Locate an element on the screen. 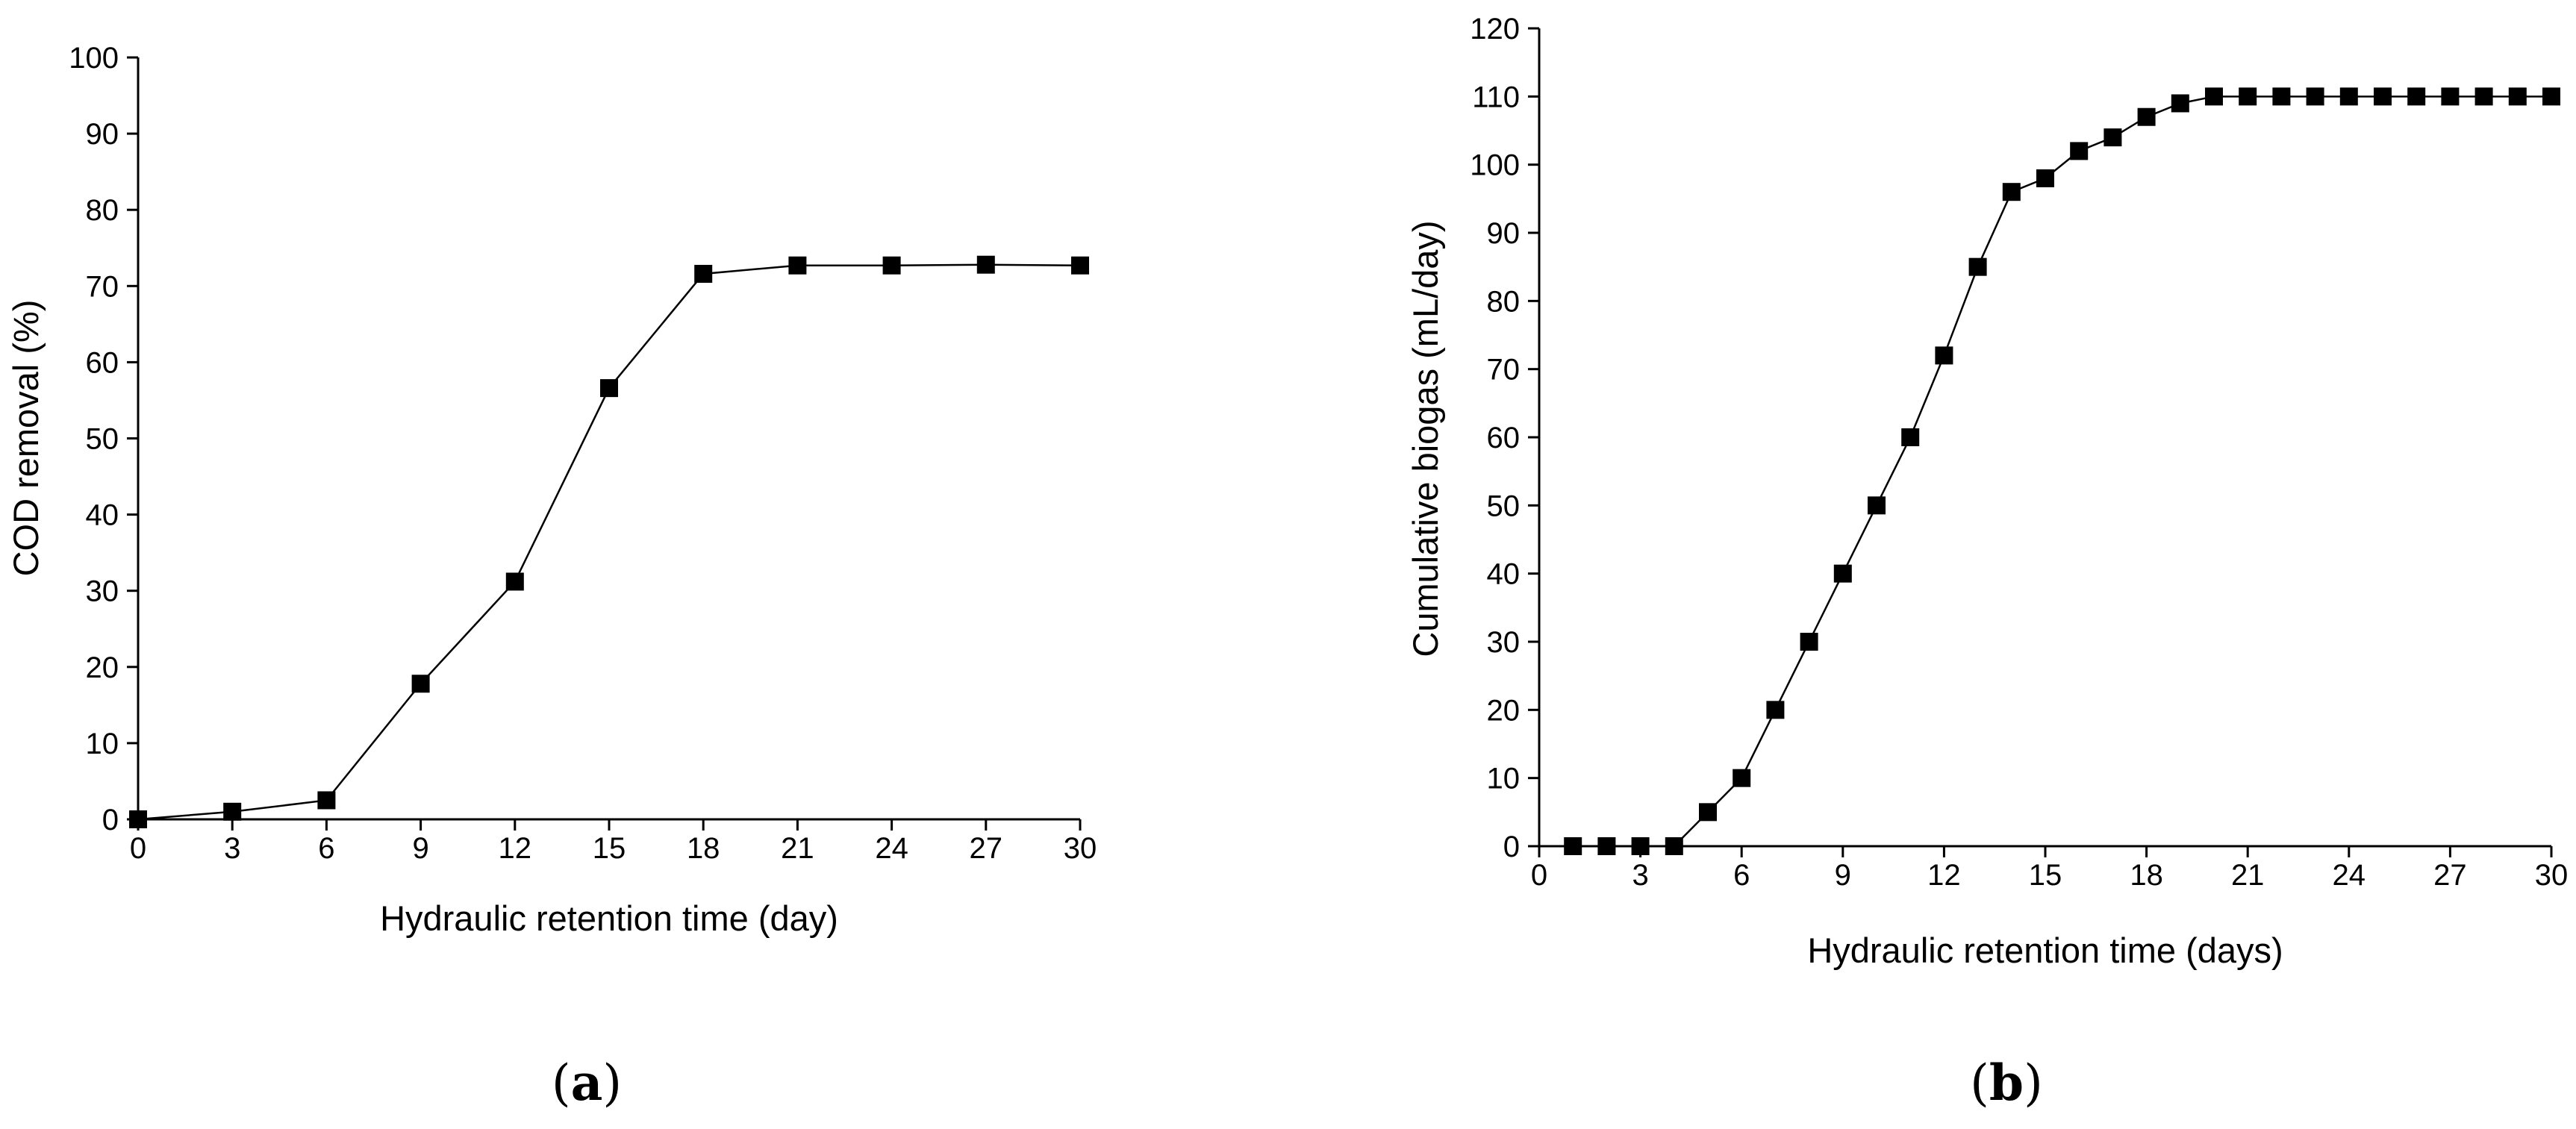 This screenshot has width=2576, height=1129. y-tick-label: 100 is located at coordinates (94, 59).